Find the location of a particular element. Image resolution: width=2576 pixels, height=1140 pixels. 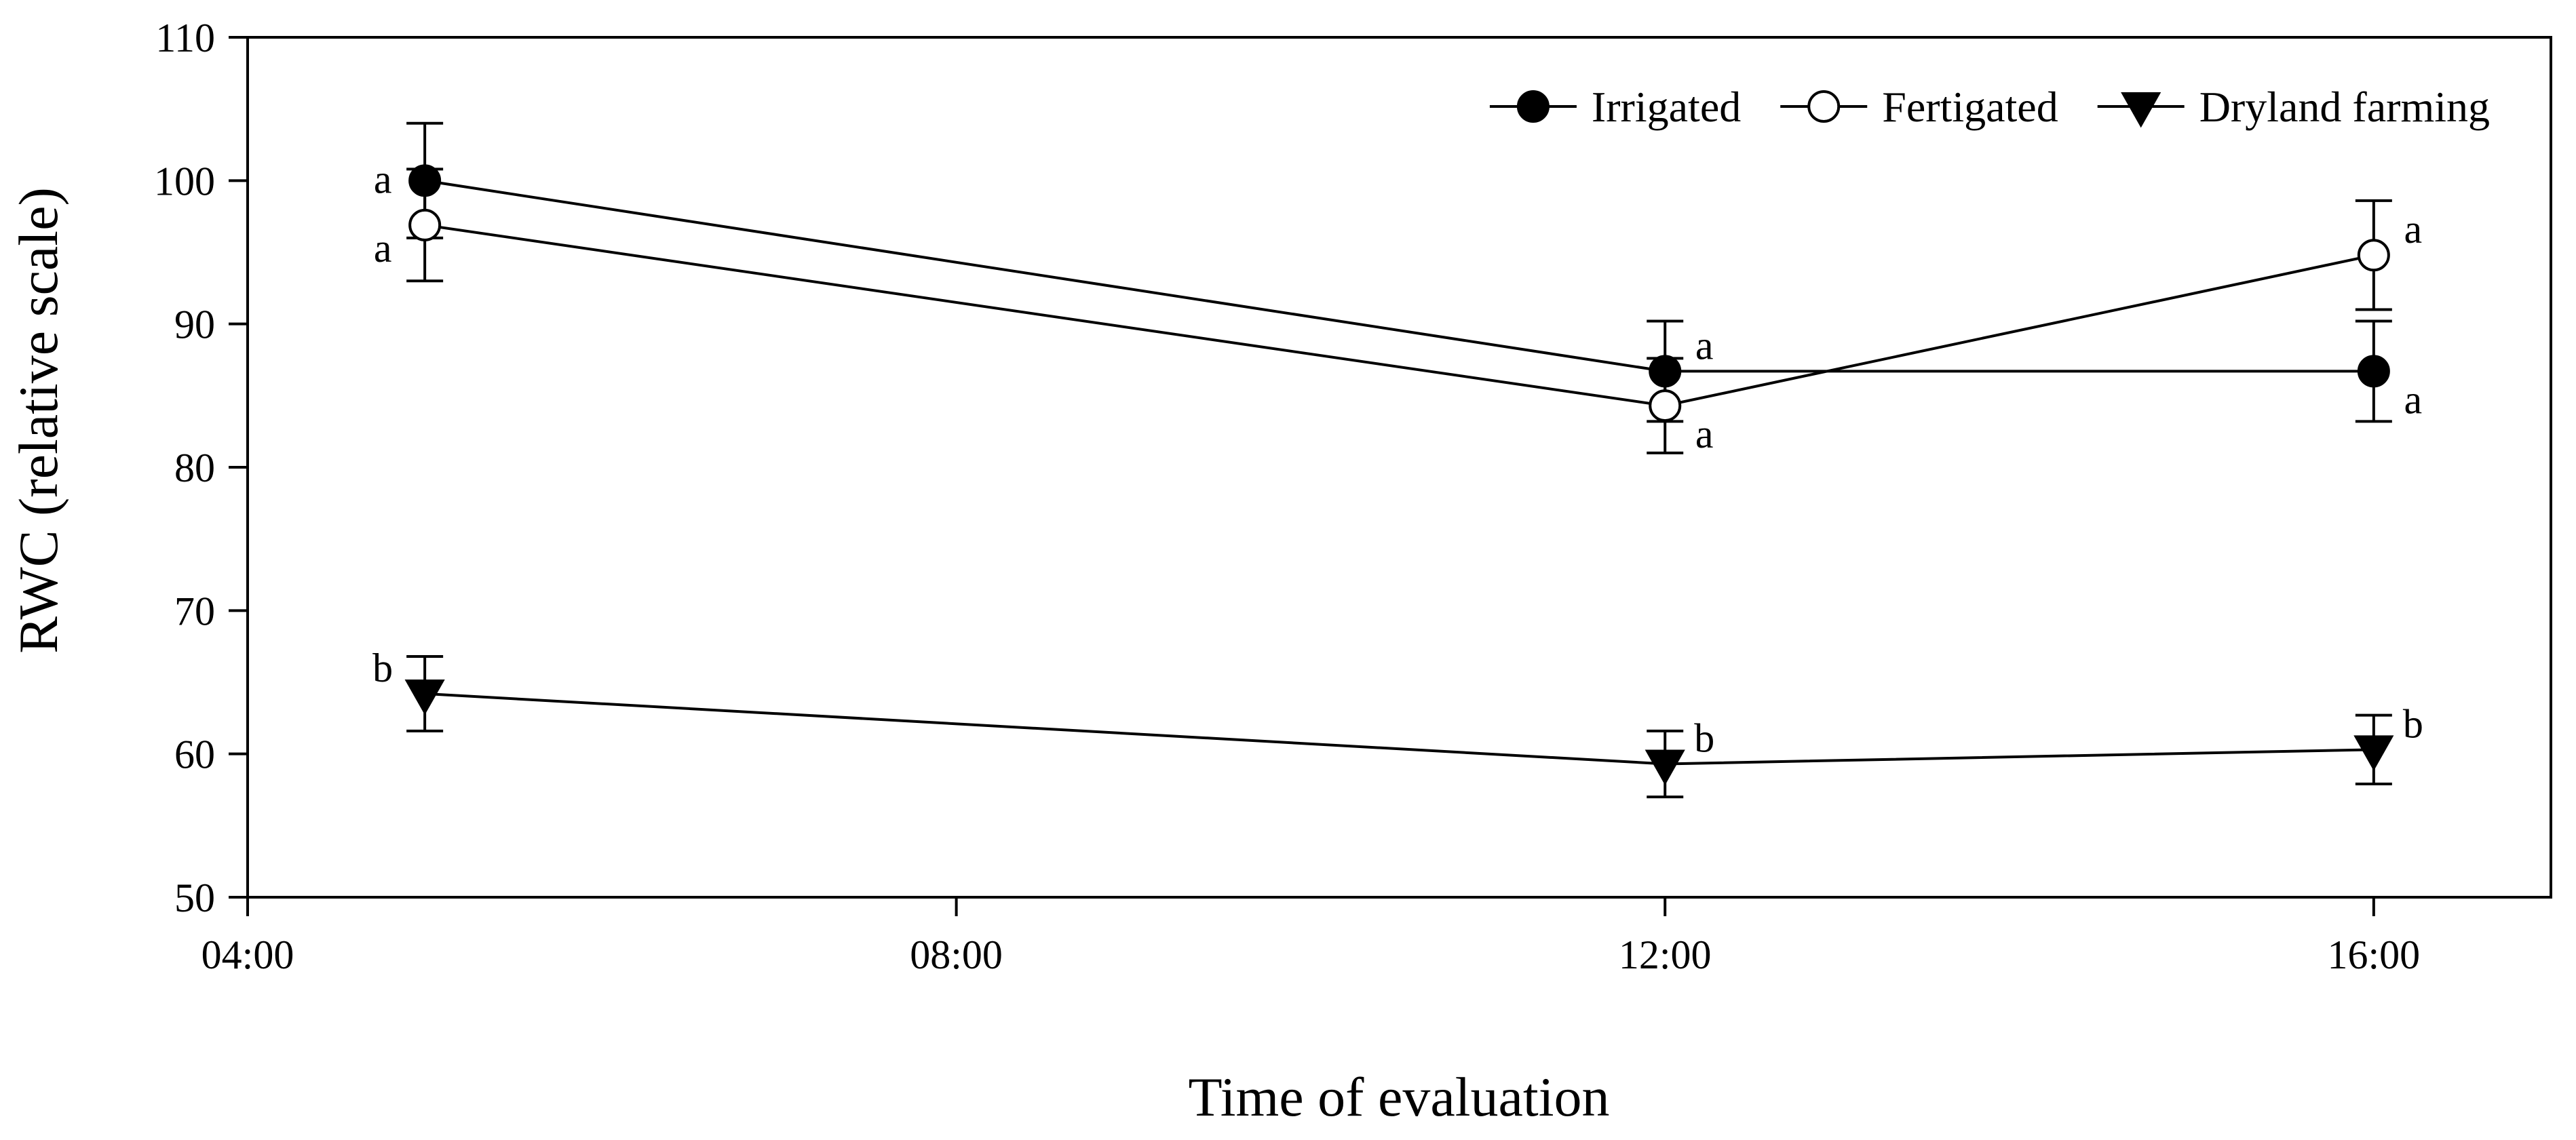

legend: Irrigated Fertigated Dryland farming is located at coordinates (1990, 107).